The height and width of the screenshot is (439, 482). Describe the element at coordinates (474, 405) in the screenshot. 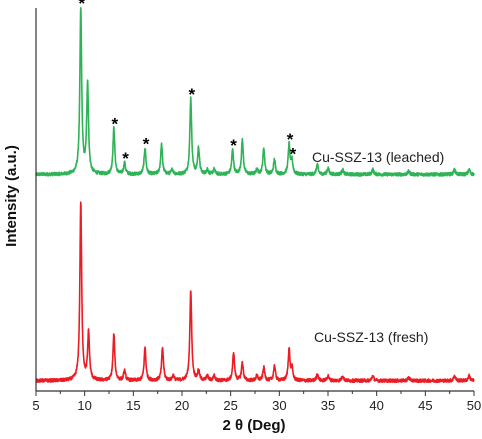

I see `x-tick-label: 50` at that location.